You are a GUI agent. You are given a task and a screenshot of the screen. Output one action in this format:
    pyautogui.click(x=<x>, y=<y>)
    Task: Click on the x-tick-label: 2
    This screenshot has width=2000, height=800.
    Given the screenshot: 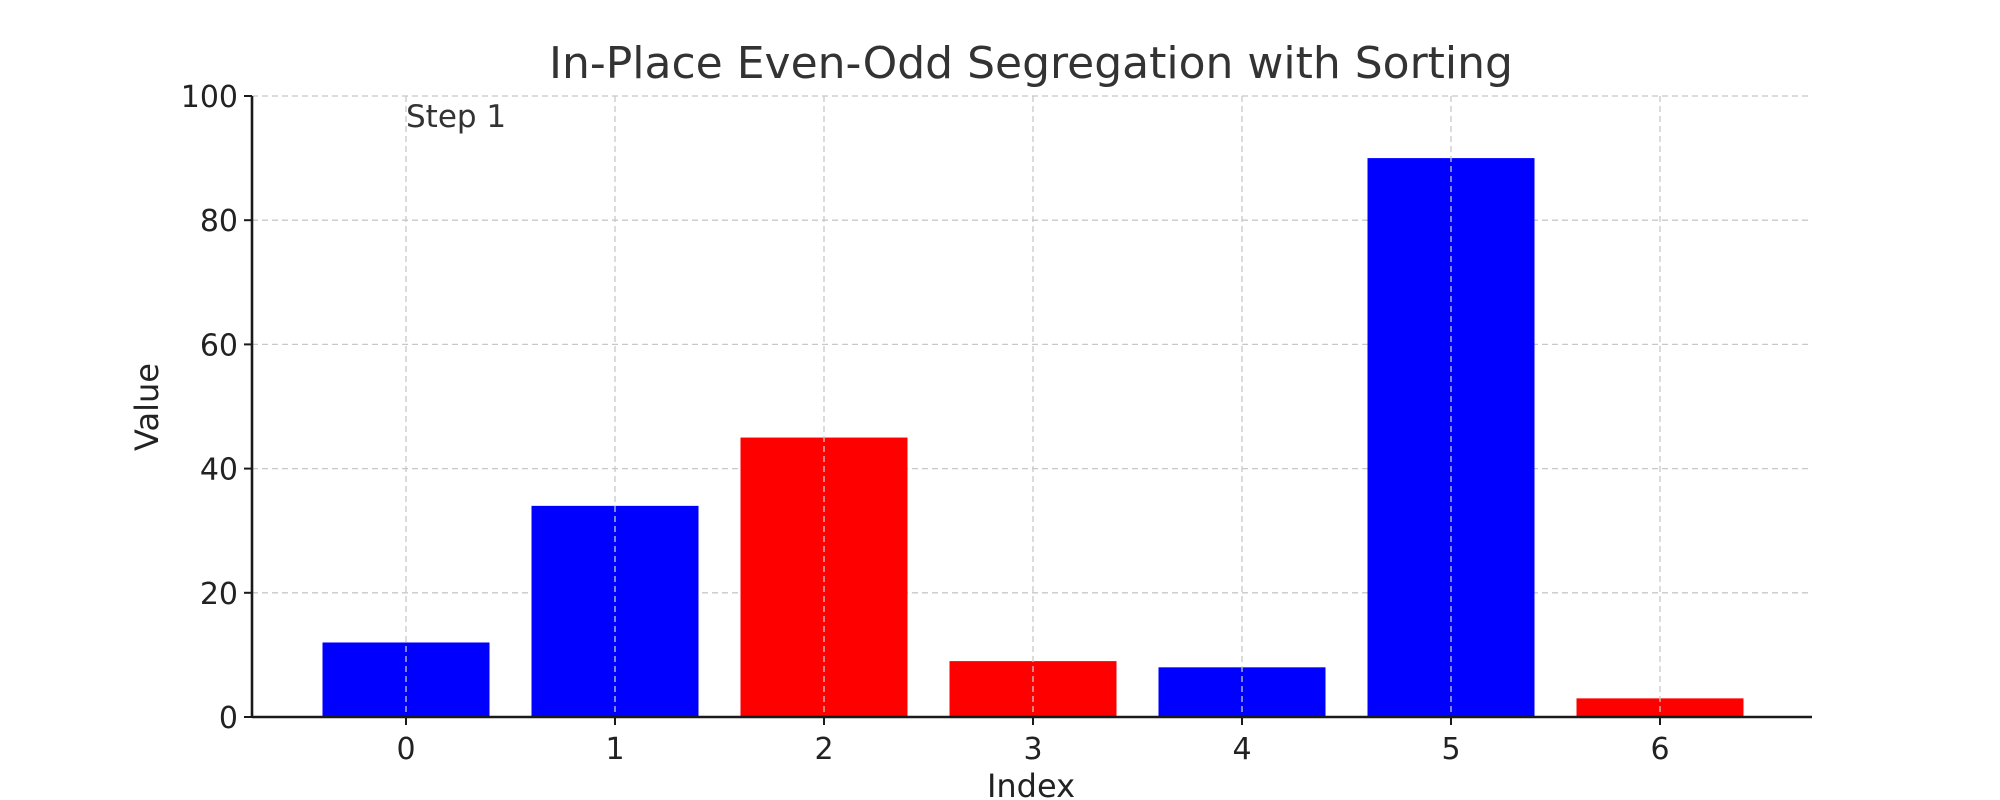 What is the action you would take?
    pyautogui.click(x=823, y=749)
    